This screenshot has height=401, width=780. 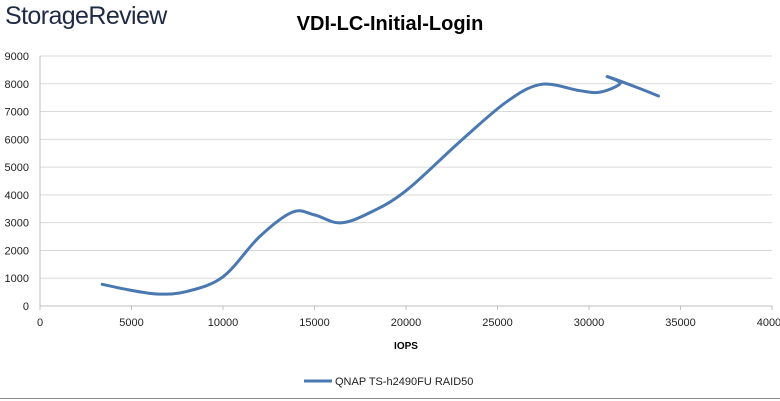 What do you see at coordinates (390, 24) in the screenshot?
I see `chart-title: VDI-LC-Initial-Login` at bounding box center [390, 24].